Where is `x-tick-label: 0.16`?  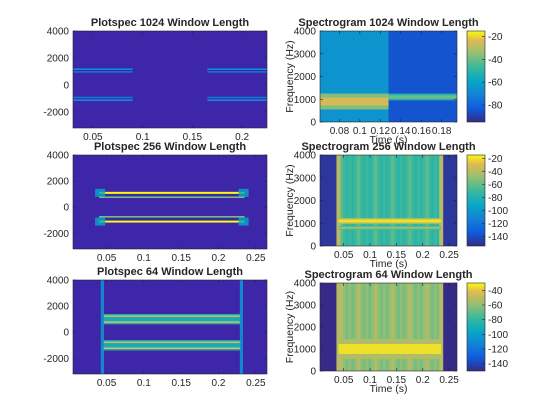
x-tick-label: 0.16 is located at coordinates (421, 131).